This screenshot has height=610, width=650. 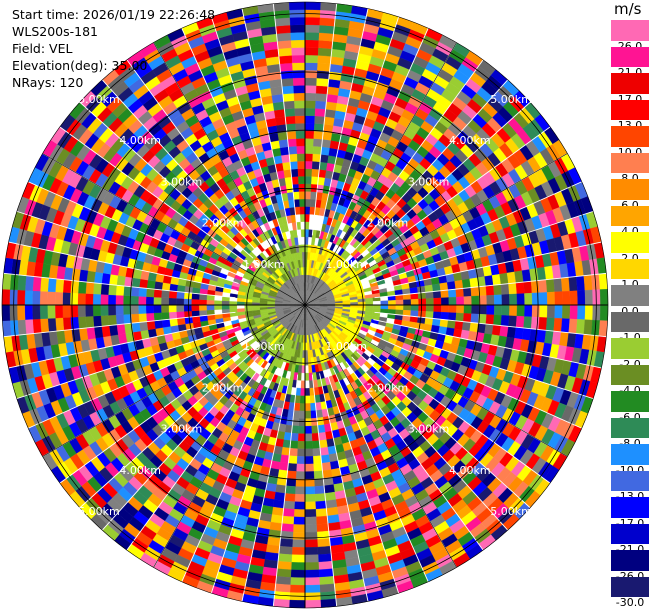 What do you see at coordinates (630, 327) in the screenshot?
I see `colorbar-swatch: -1.0` at bounding box center [630, 327].